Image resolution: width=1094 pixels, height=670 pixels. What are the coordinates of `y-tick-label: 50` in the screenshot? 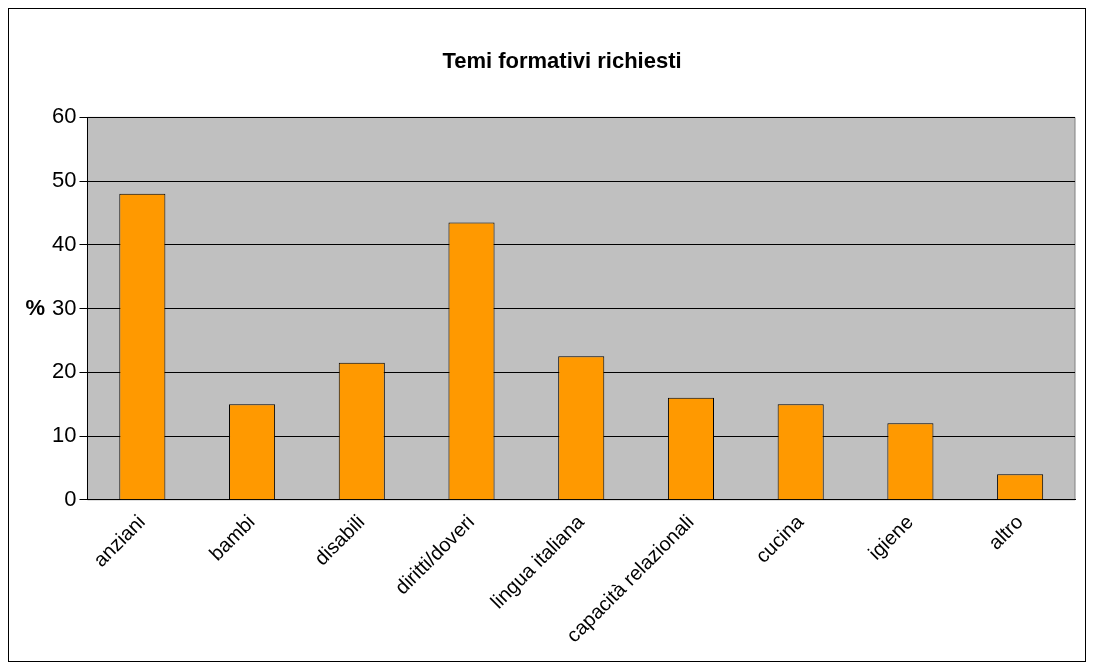 It's located at (64, 180).